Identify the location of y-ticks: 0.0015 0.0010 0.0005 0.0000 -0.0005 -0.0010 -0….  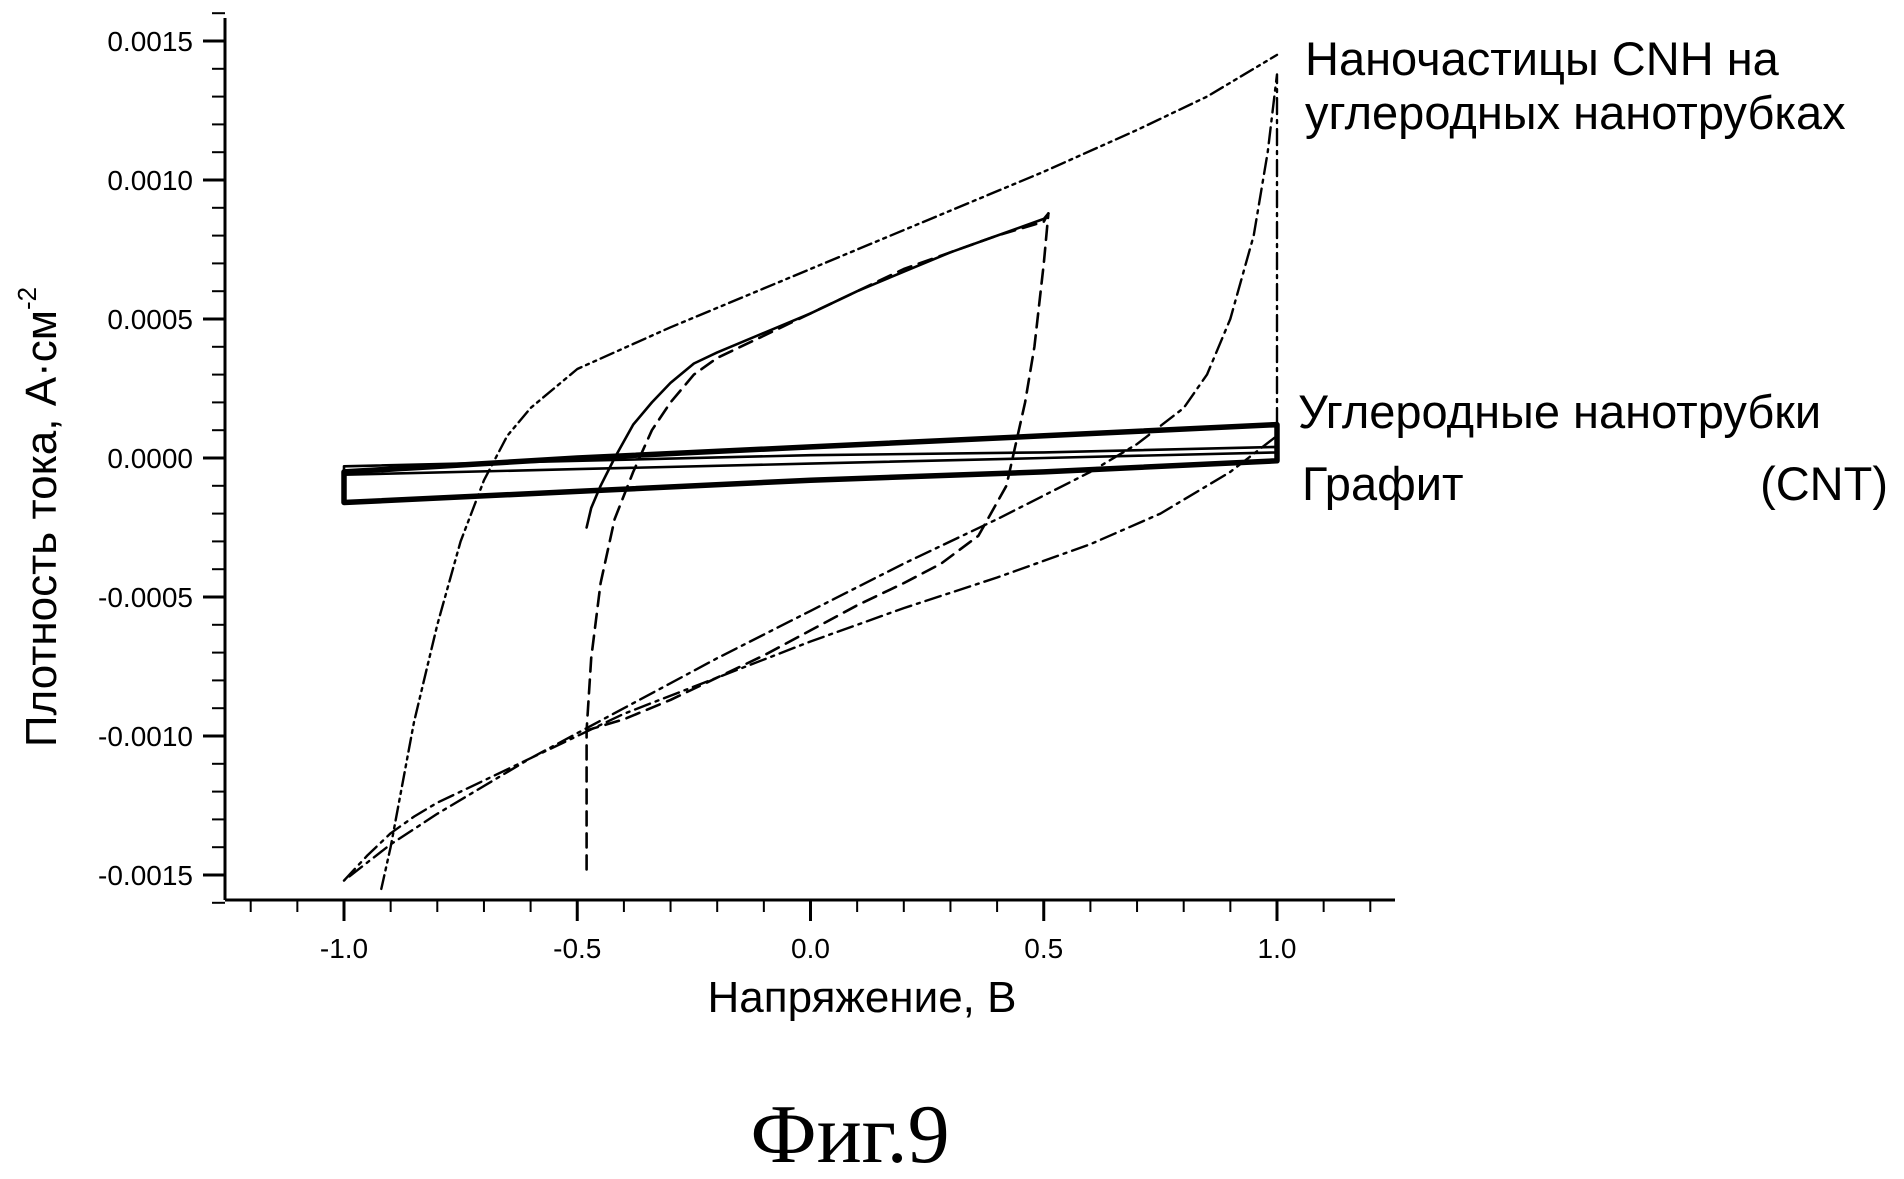
(161, 458).